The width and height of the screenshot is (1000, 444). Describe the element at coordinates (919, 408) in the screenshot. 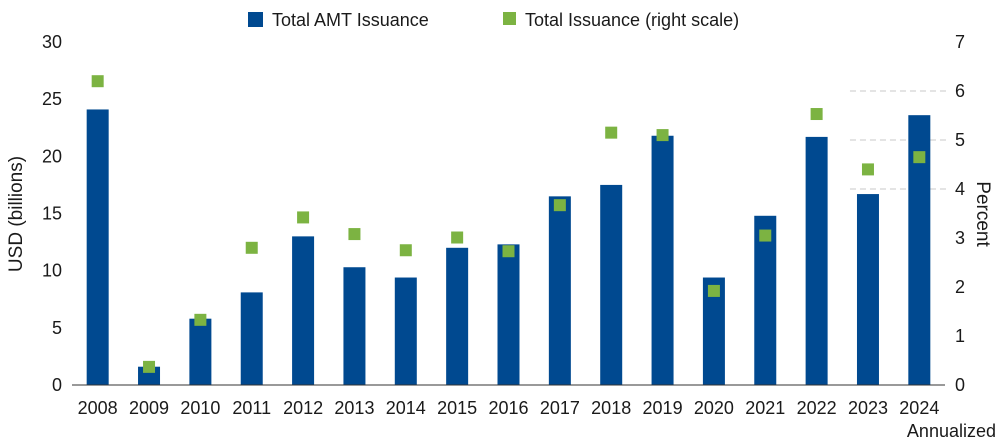

I see `x-tick-2024: 2024` at that location.